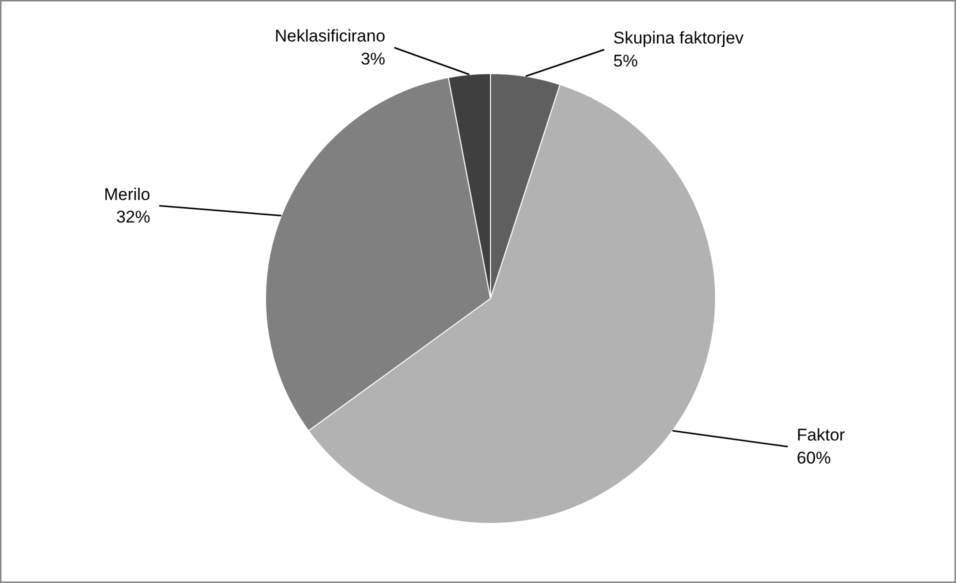 Image resolution: width=956 pixels, height=583 pixels. Describe the element at coordinates (821, 435) in the screenshot. I see `slice-label: Faktor` at that location.